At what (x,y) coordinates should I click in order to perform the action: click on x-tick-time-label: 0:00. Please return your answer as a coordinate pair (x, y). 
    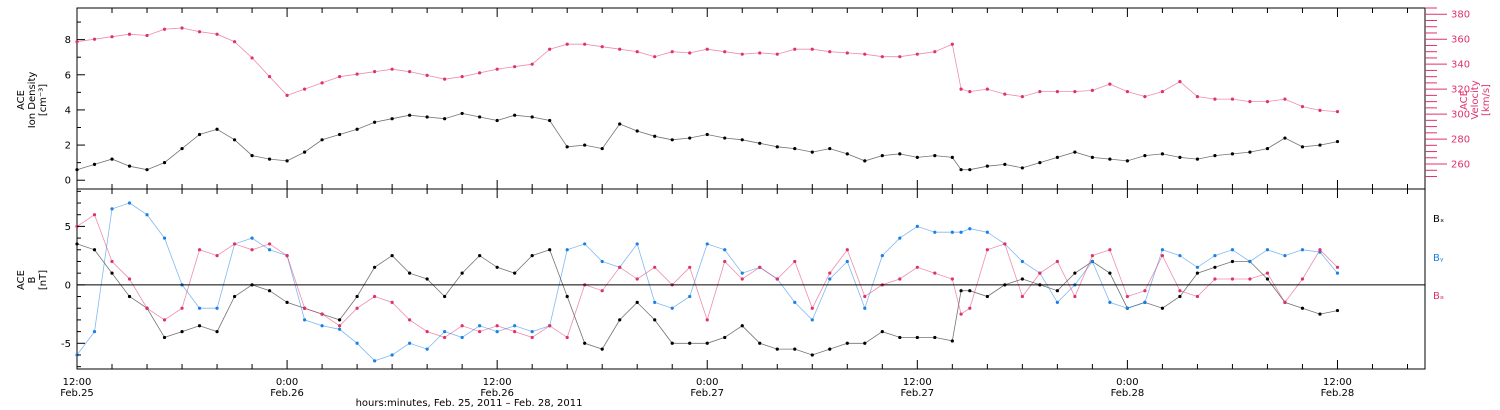
    Looking at the image, I should click on (707, 382).